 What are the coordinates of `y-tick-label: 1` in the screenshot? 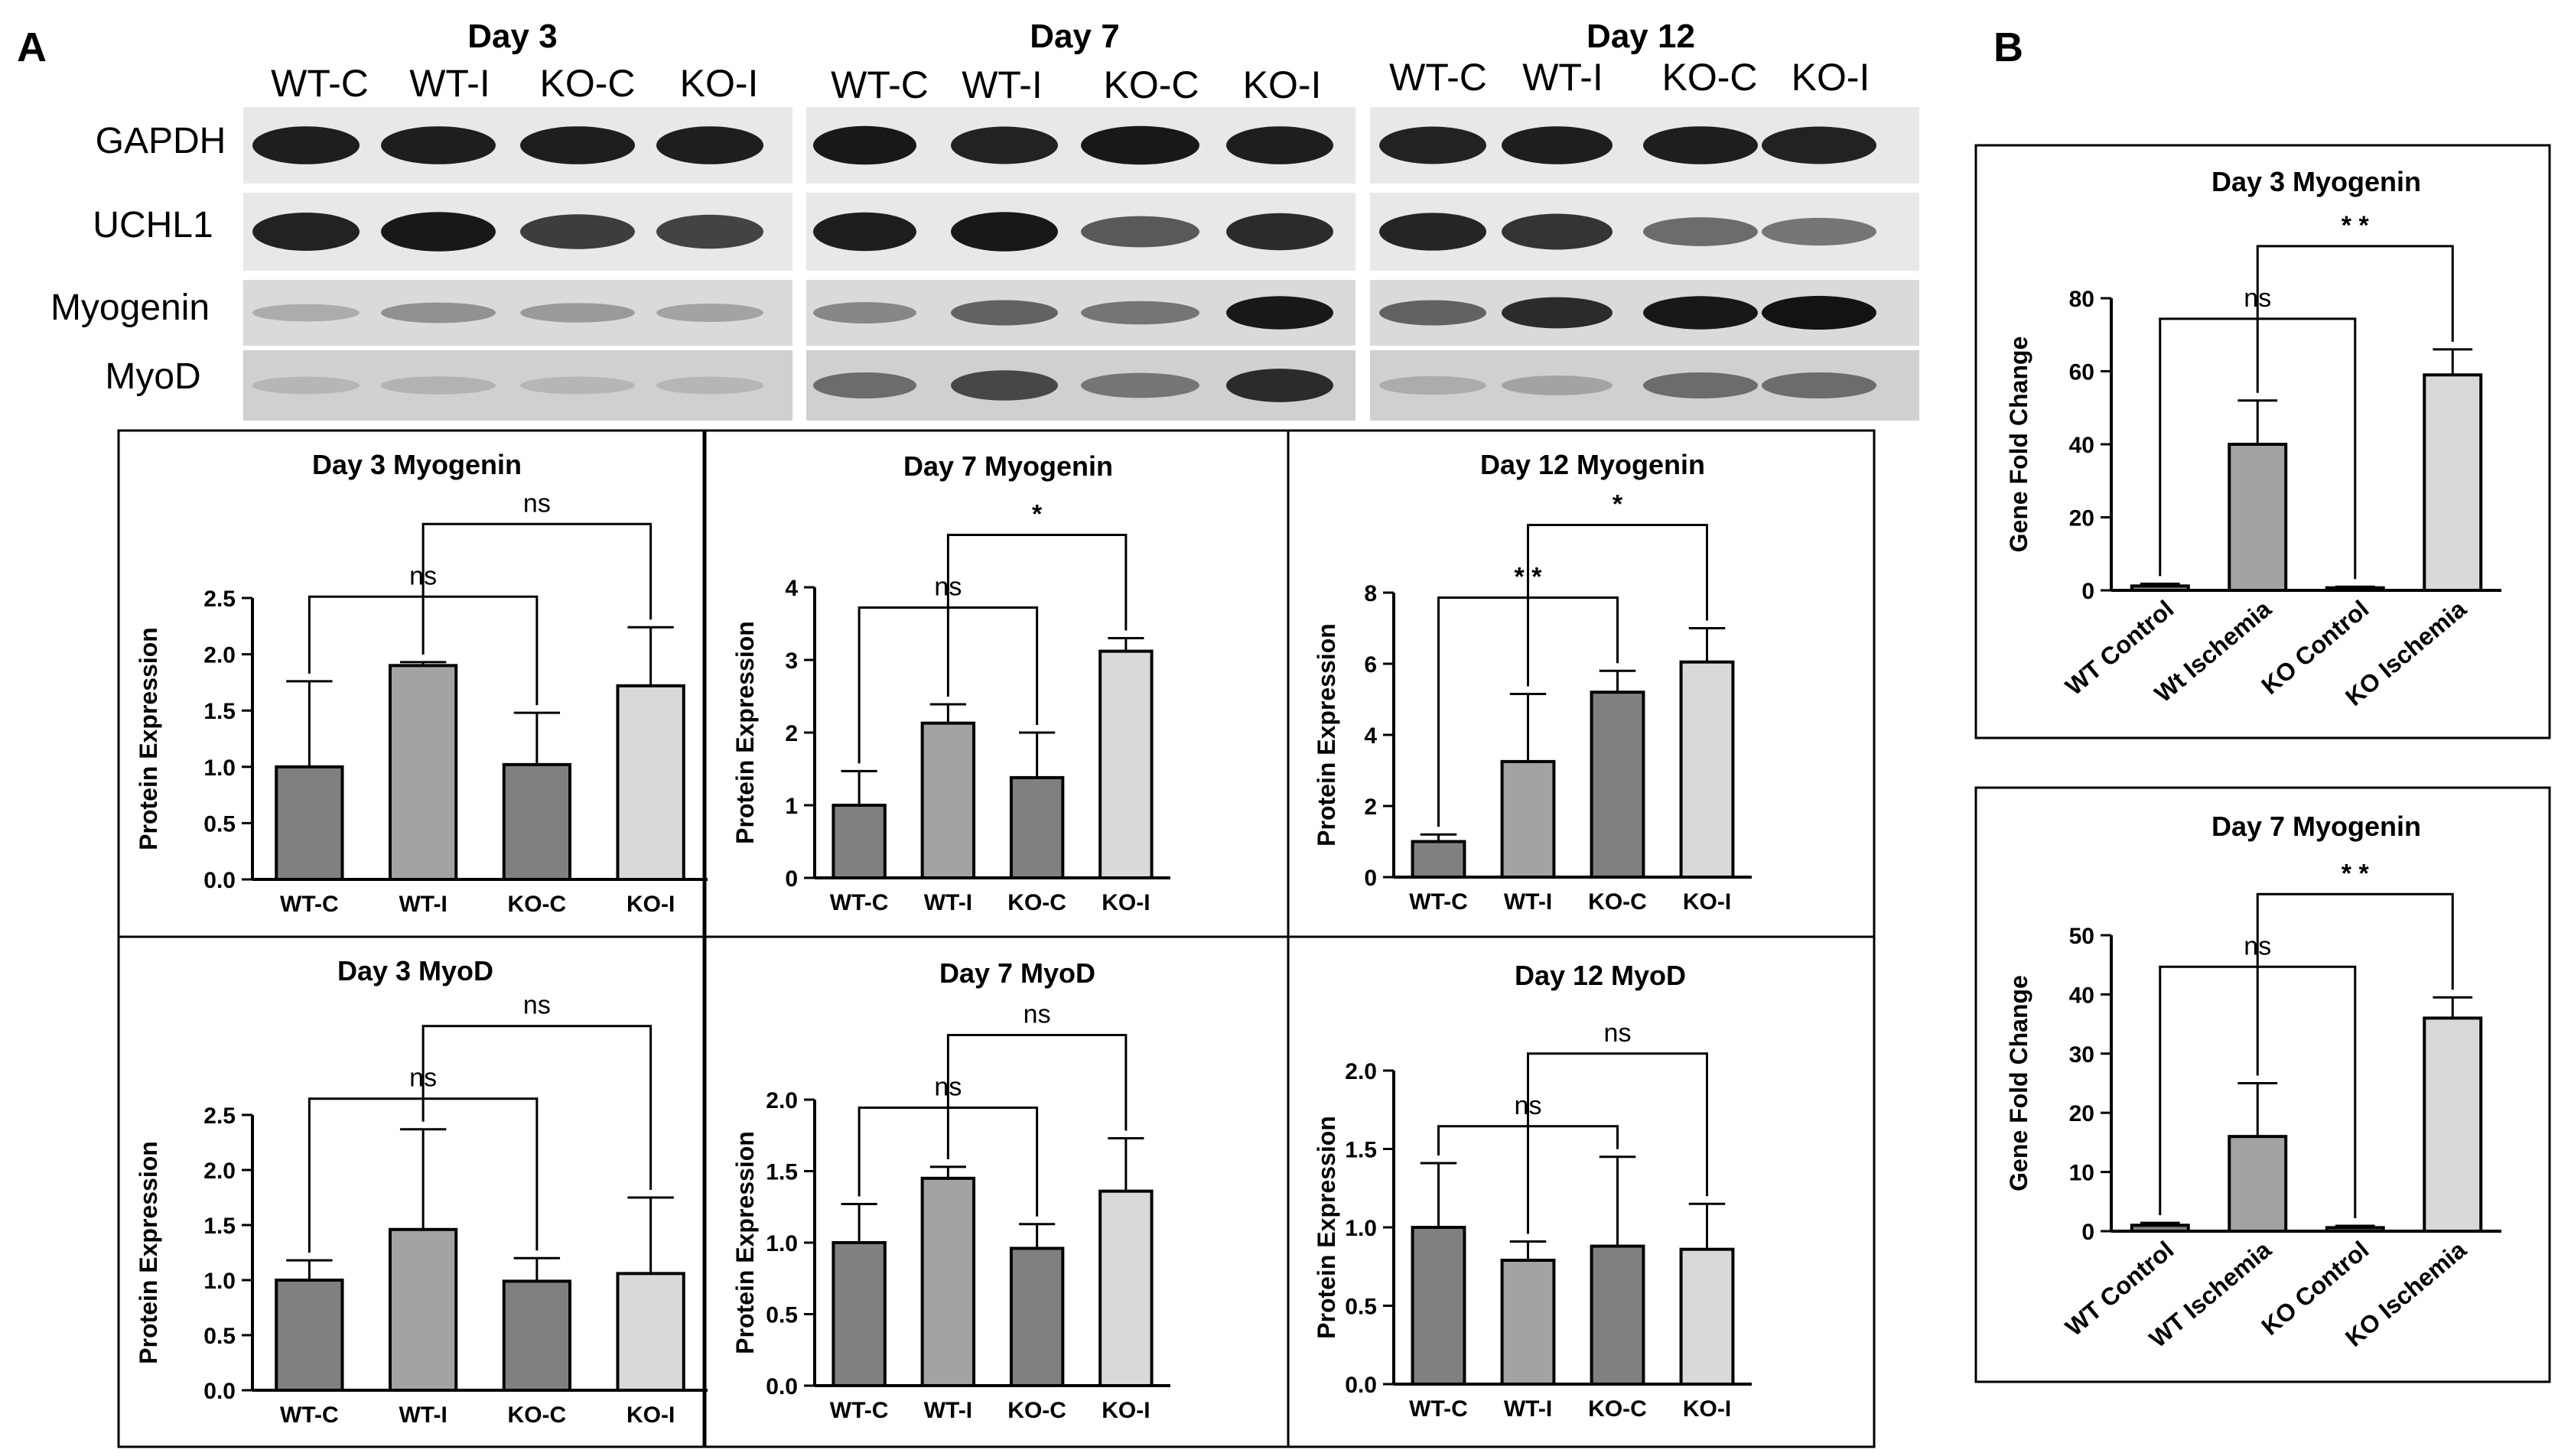 It's located at (791, 806).